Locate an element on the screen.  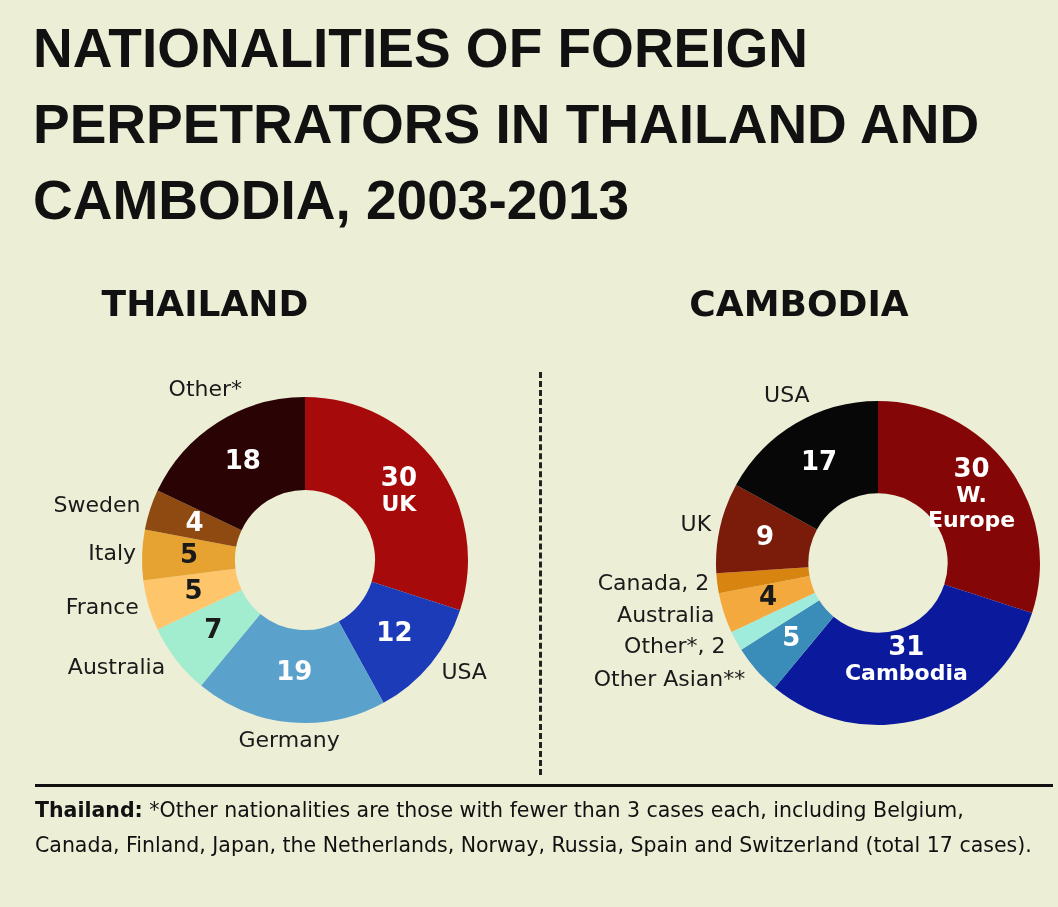
slice-label: Sweden is located at coordinates (97, 505).